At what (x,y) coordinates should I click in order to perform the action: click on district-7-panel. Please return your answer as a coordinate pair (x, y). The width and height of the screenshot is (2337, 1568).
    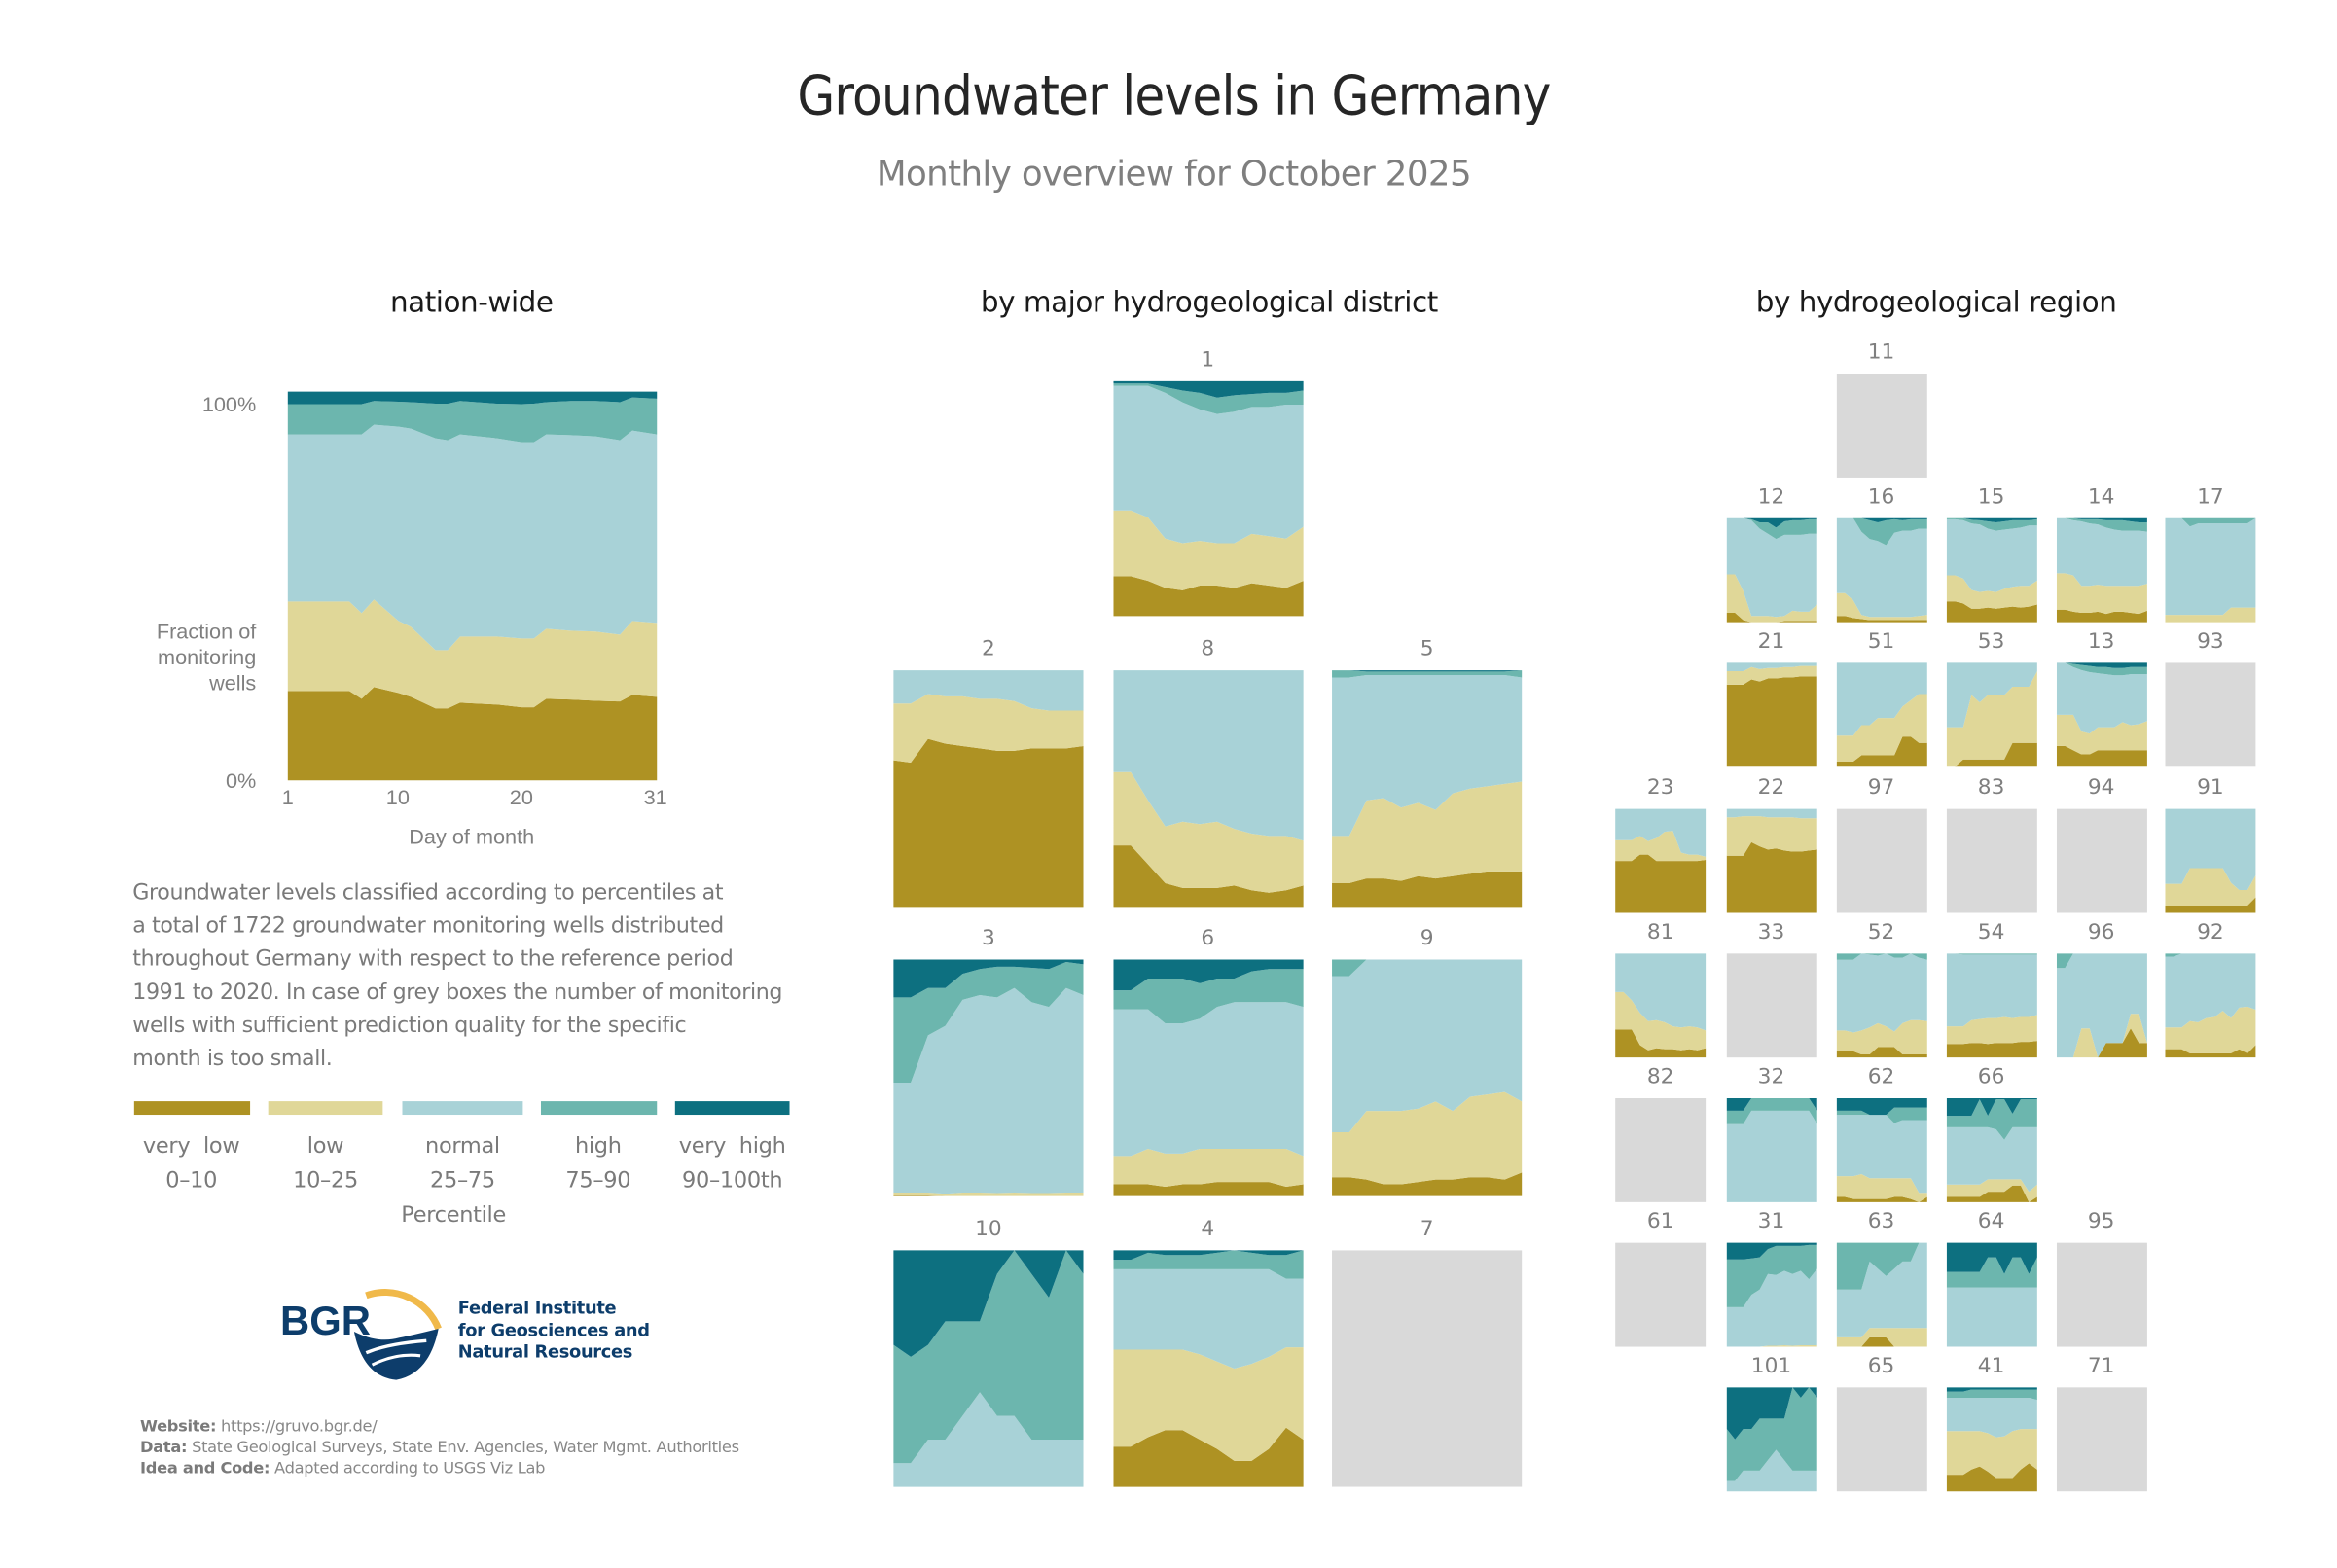
    Looking at the image, I should click on (1427, 1368).